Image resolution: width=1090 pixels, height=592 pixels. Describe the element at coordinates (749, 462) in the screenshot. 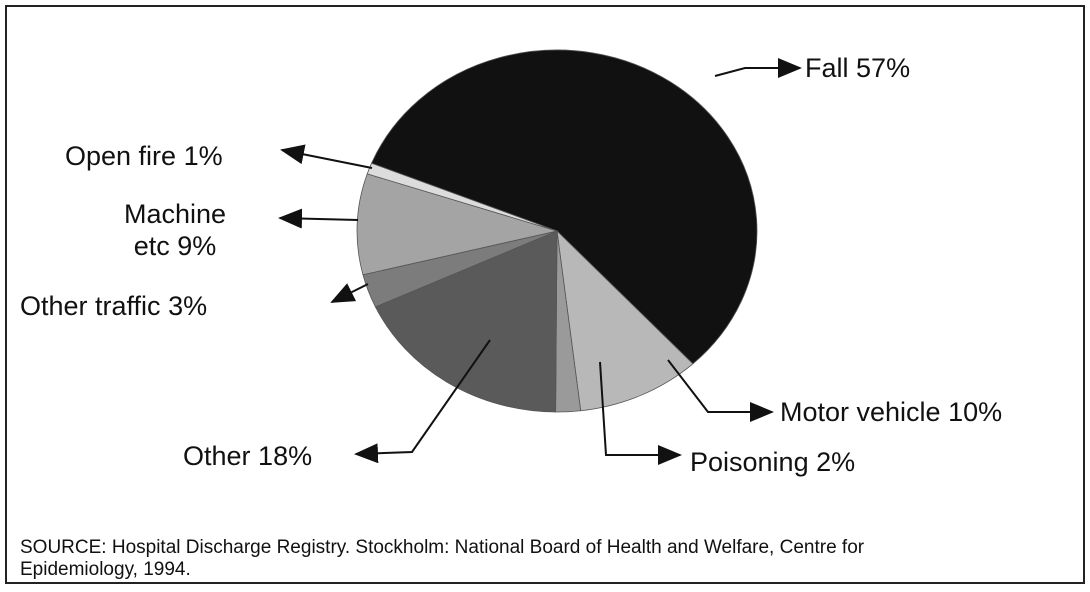

I see `category-label: Poisoning` at that location.